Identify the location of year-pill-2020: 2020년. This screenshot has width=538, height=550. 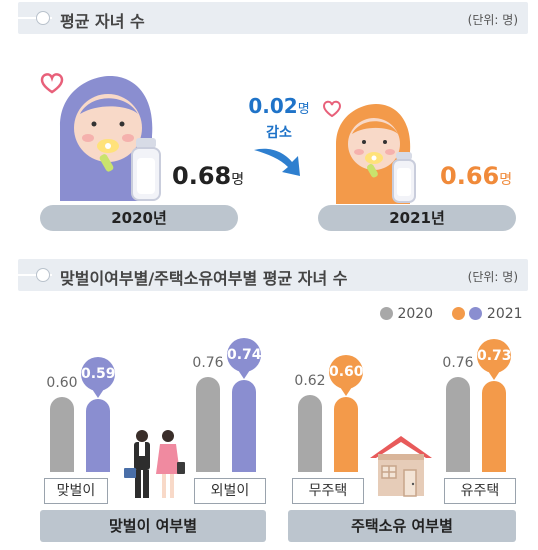
(139, 218).